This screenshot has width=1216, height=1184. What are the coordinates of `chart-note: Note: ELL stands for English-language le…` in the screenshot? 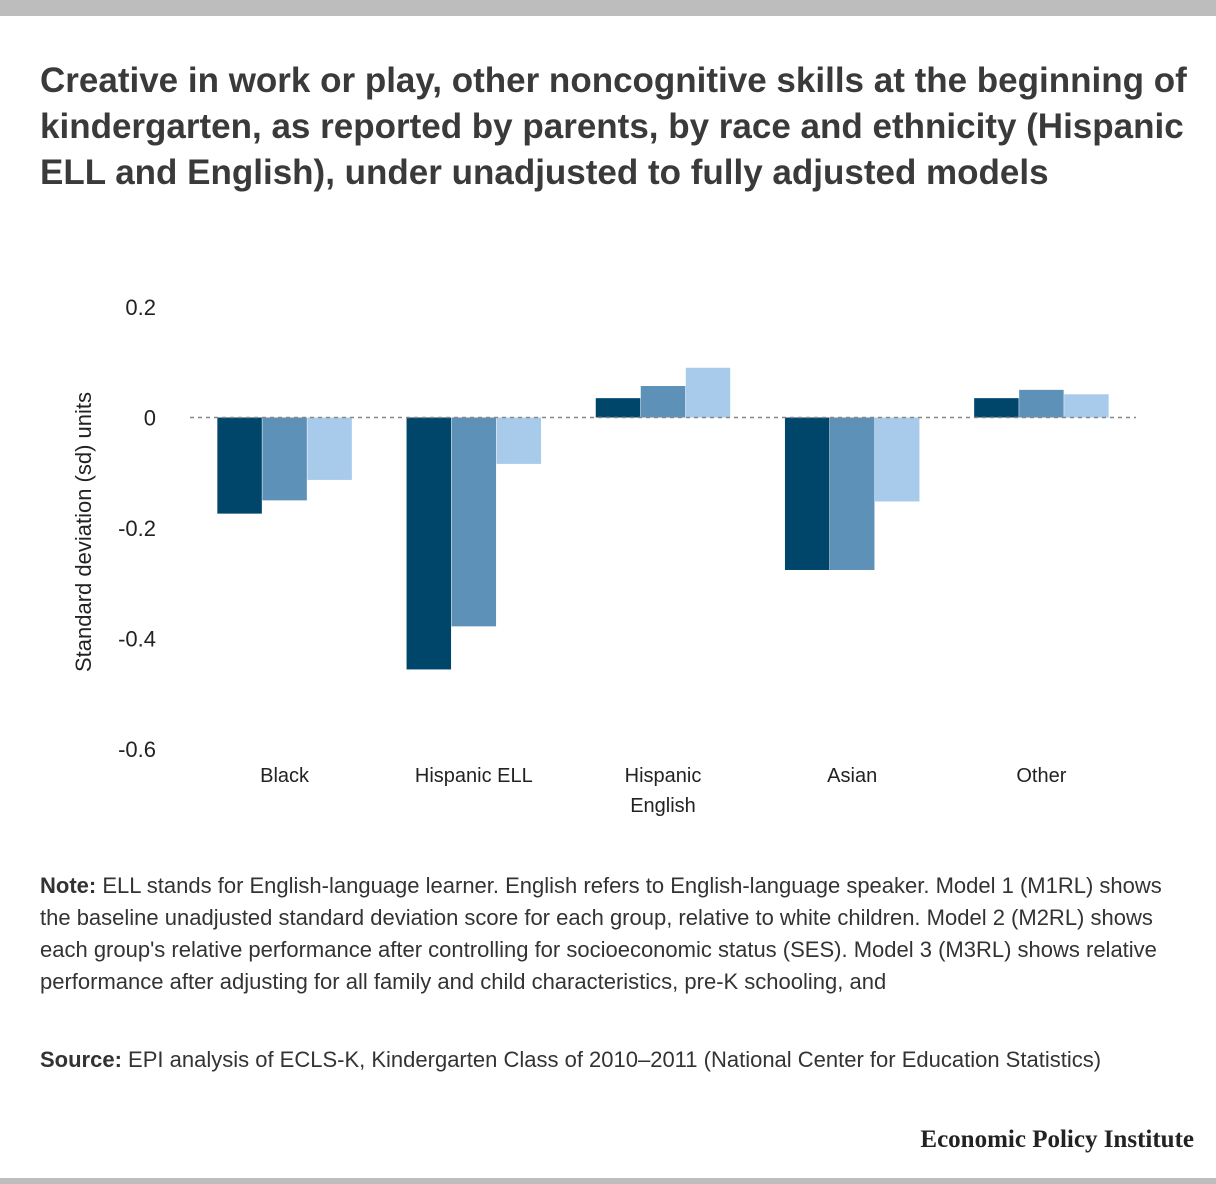 It's located at (610, 934).